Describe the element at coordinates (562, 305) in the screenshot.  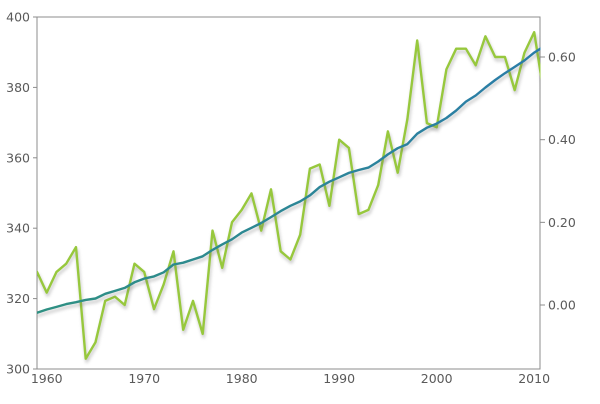
I see `right-axis-tick-label: 0.00` at that location.